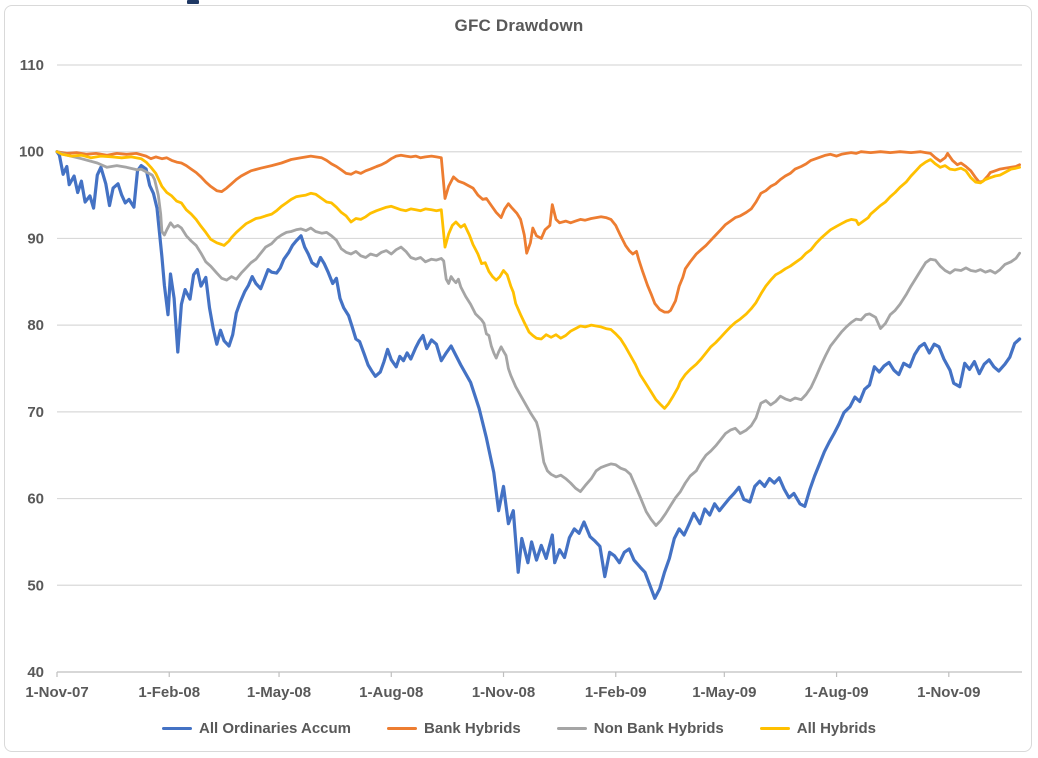 The image size is (1038, 758). Describe the element at coordinates (774, 728) in the screenshot. I see `legend-marker-all-hybrids` at that location.